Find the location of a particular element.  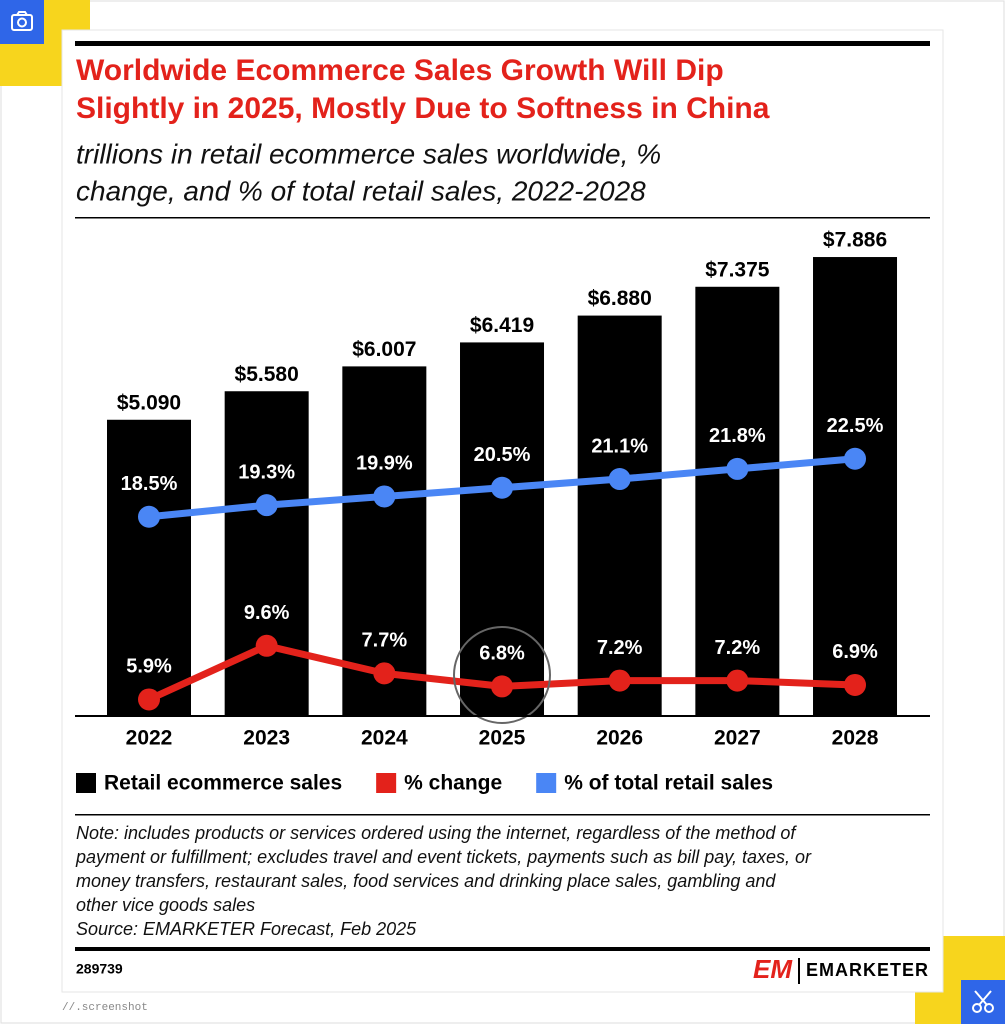

scissors-button is located at coordinates (983, 1002).